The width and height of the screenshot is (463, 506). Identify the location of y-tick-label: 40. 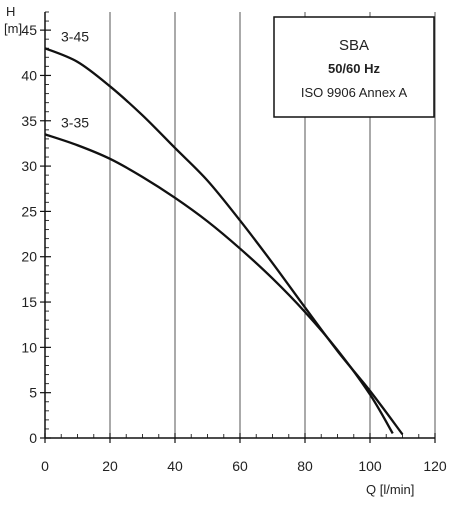
(29, 75).